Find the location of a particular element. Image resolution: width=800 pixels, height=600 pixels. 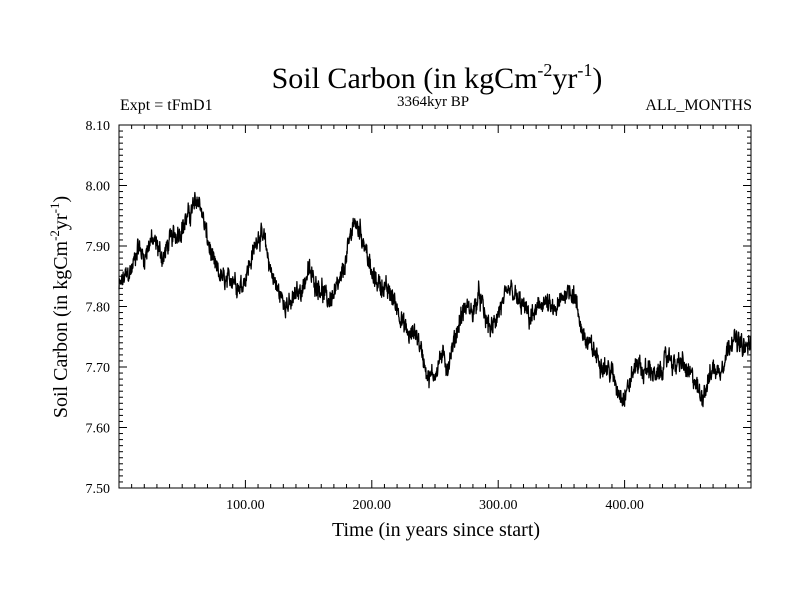

x-tick-label: 300.00 is located at coordinates (498, 505).